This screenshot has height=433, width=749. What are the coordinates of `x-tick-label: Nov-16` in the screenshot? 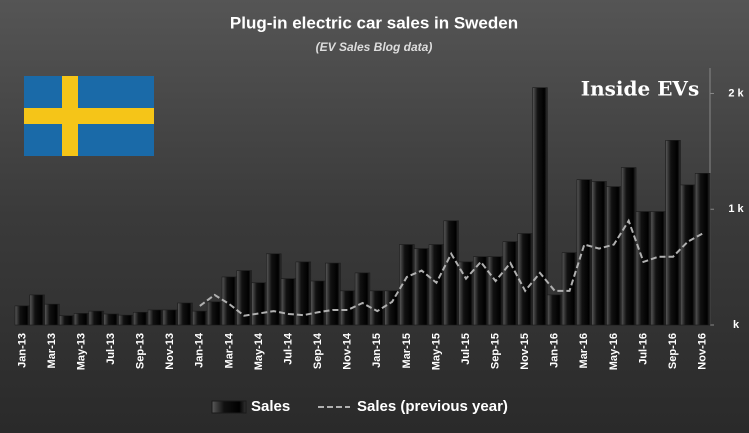 It's located at (703, 351).